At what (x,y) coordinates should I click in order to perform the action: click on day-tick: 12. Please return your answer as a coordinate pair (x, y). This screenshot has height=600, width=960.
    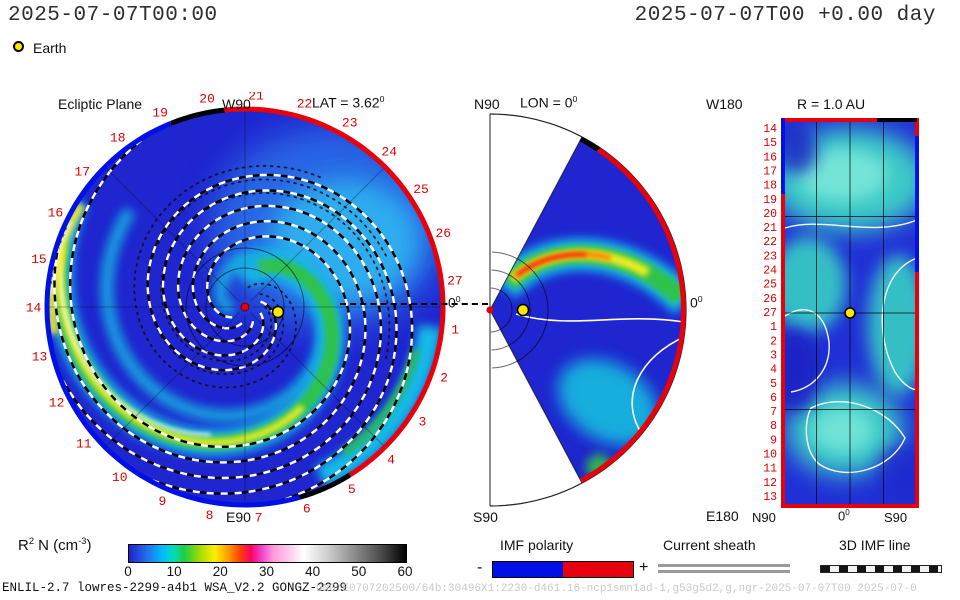
    Looking at the image, I should click on (770, 483).